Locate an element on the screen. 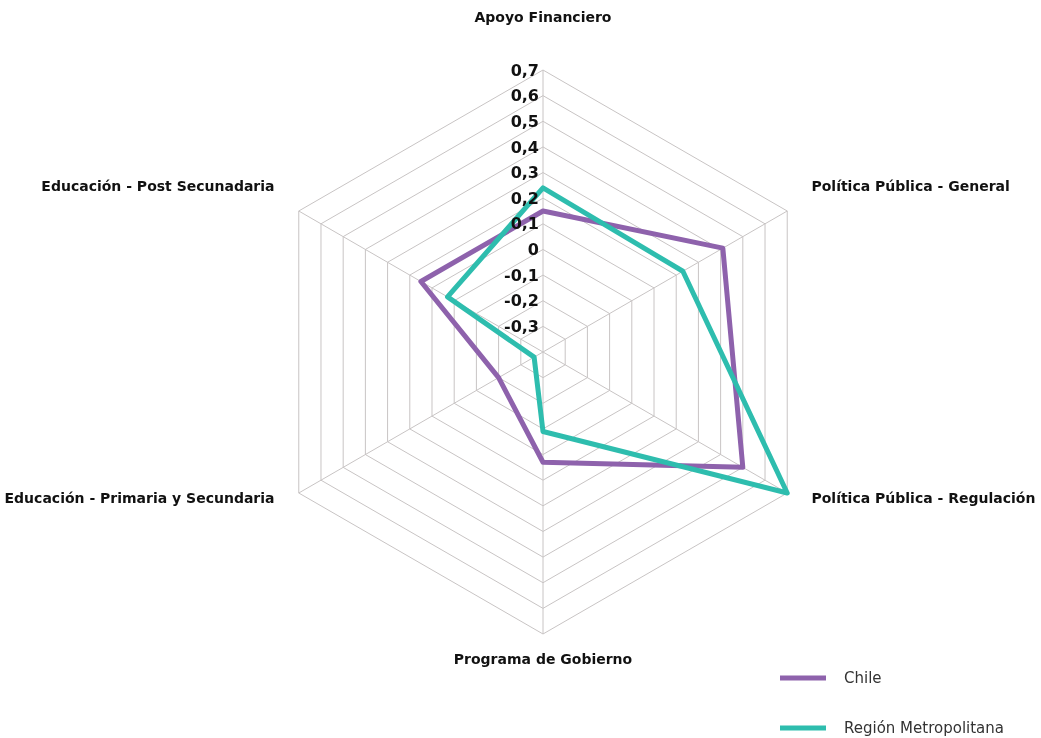 The width and height of the screenshot is (1041, 738). spoke-label: Política Pública - General is located at coordinates (910, 186).